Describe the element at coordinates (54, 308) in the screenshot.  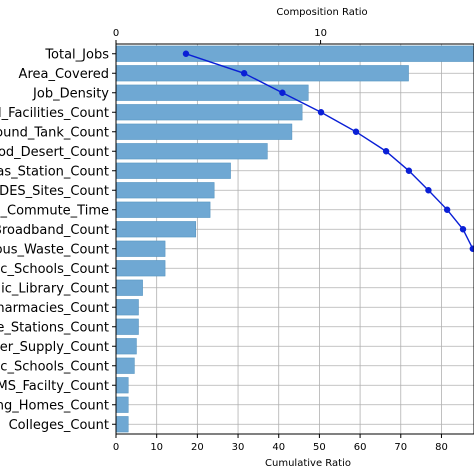
I see `category-label: Pharmacies_Count` at that location.